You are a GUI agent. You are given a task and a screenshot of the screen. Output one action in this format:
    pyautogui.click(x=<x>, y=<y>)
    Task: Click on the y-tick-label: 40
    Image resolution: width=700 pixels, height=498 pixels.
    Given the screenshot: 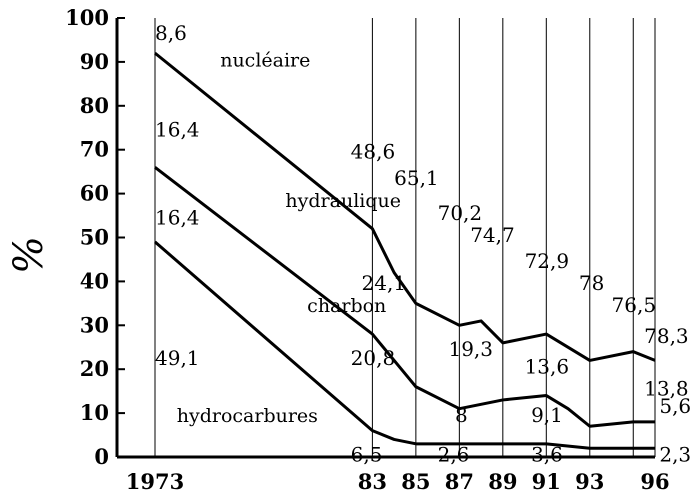 What is the action you would take?
    pyautogui.click(x=94, y=280)
    